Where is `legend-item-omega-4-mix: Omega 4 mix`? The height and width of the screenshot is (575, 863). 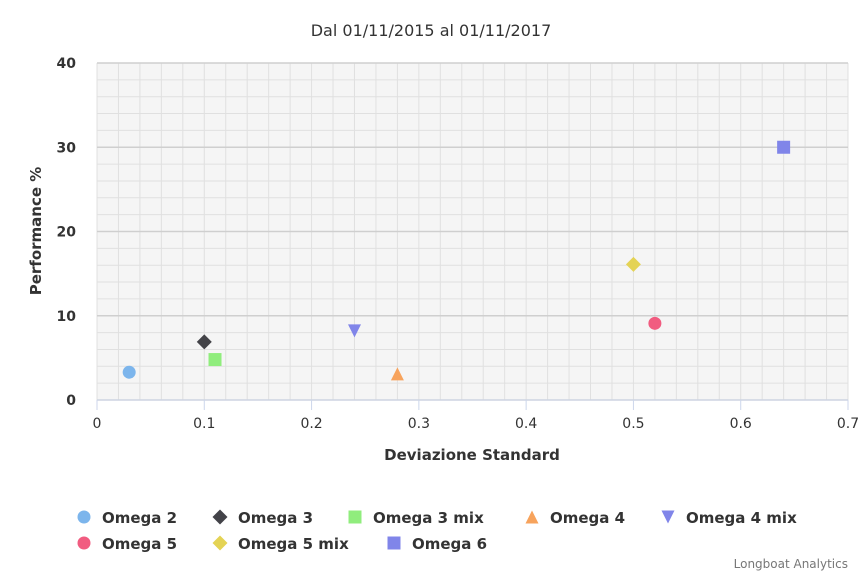
legend-item-omega-4-mix: Omega 4 mix is located at coordinates (729, 518).